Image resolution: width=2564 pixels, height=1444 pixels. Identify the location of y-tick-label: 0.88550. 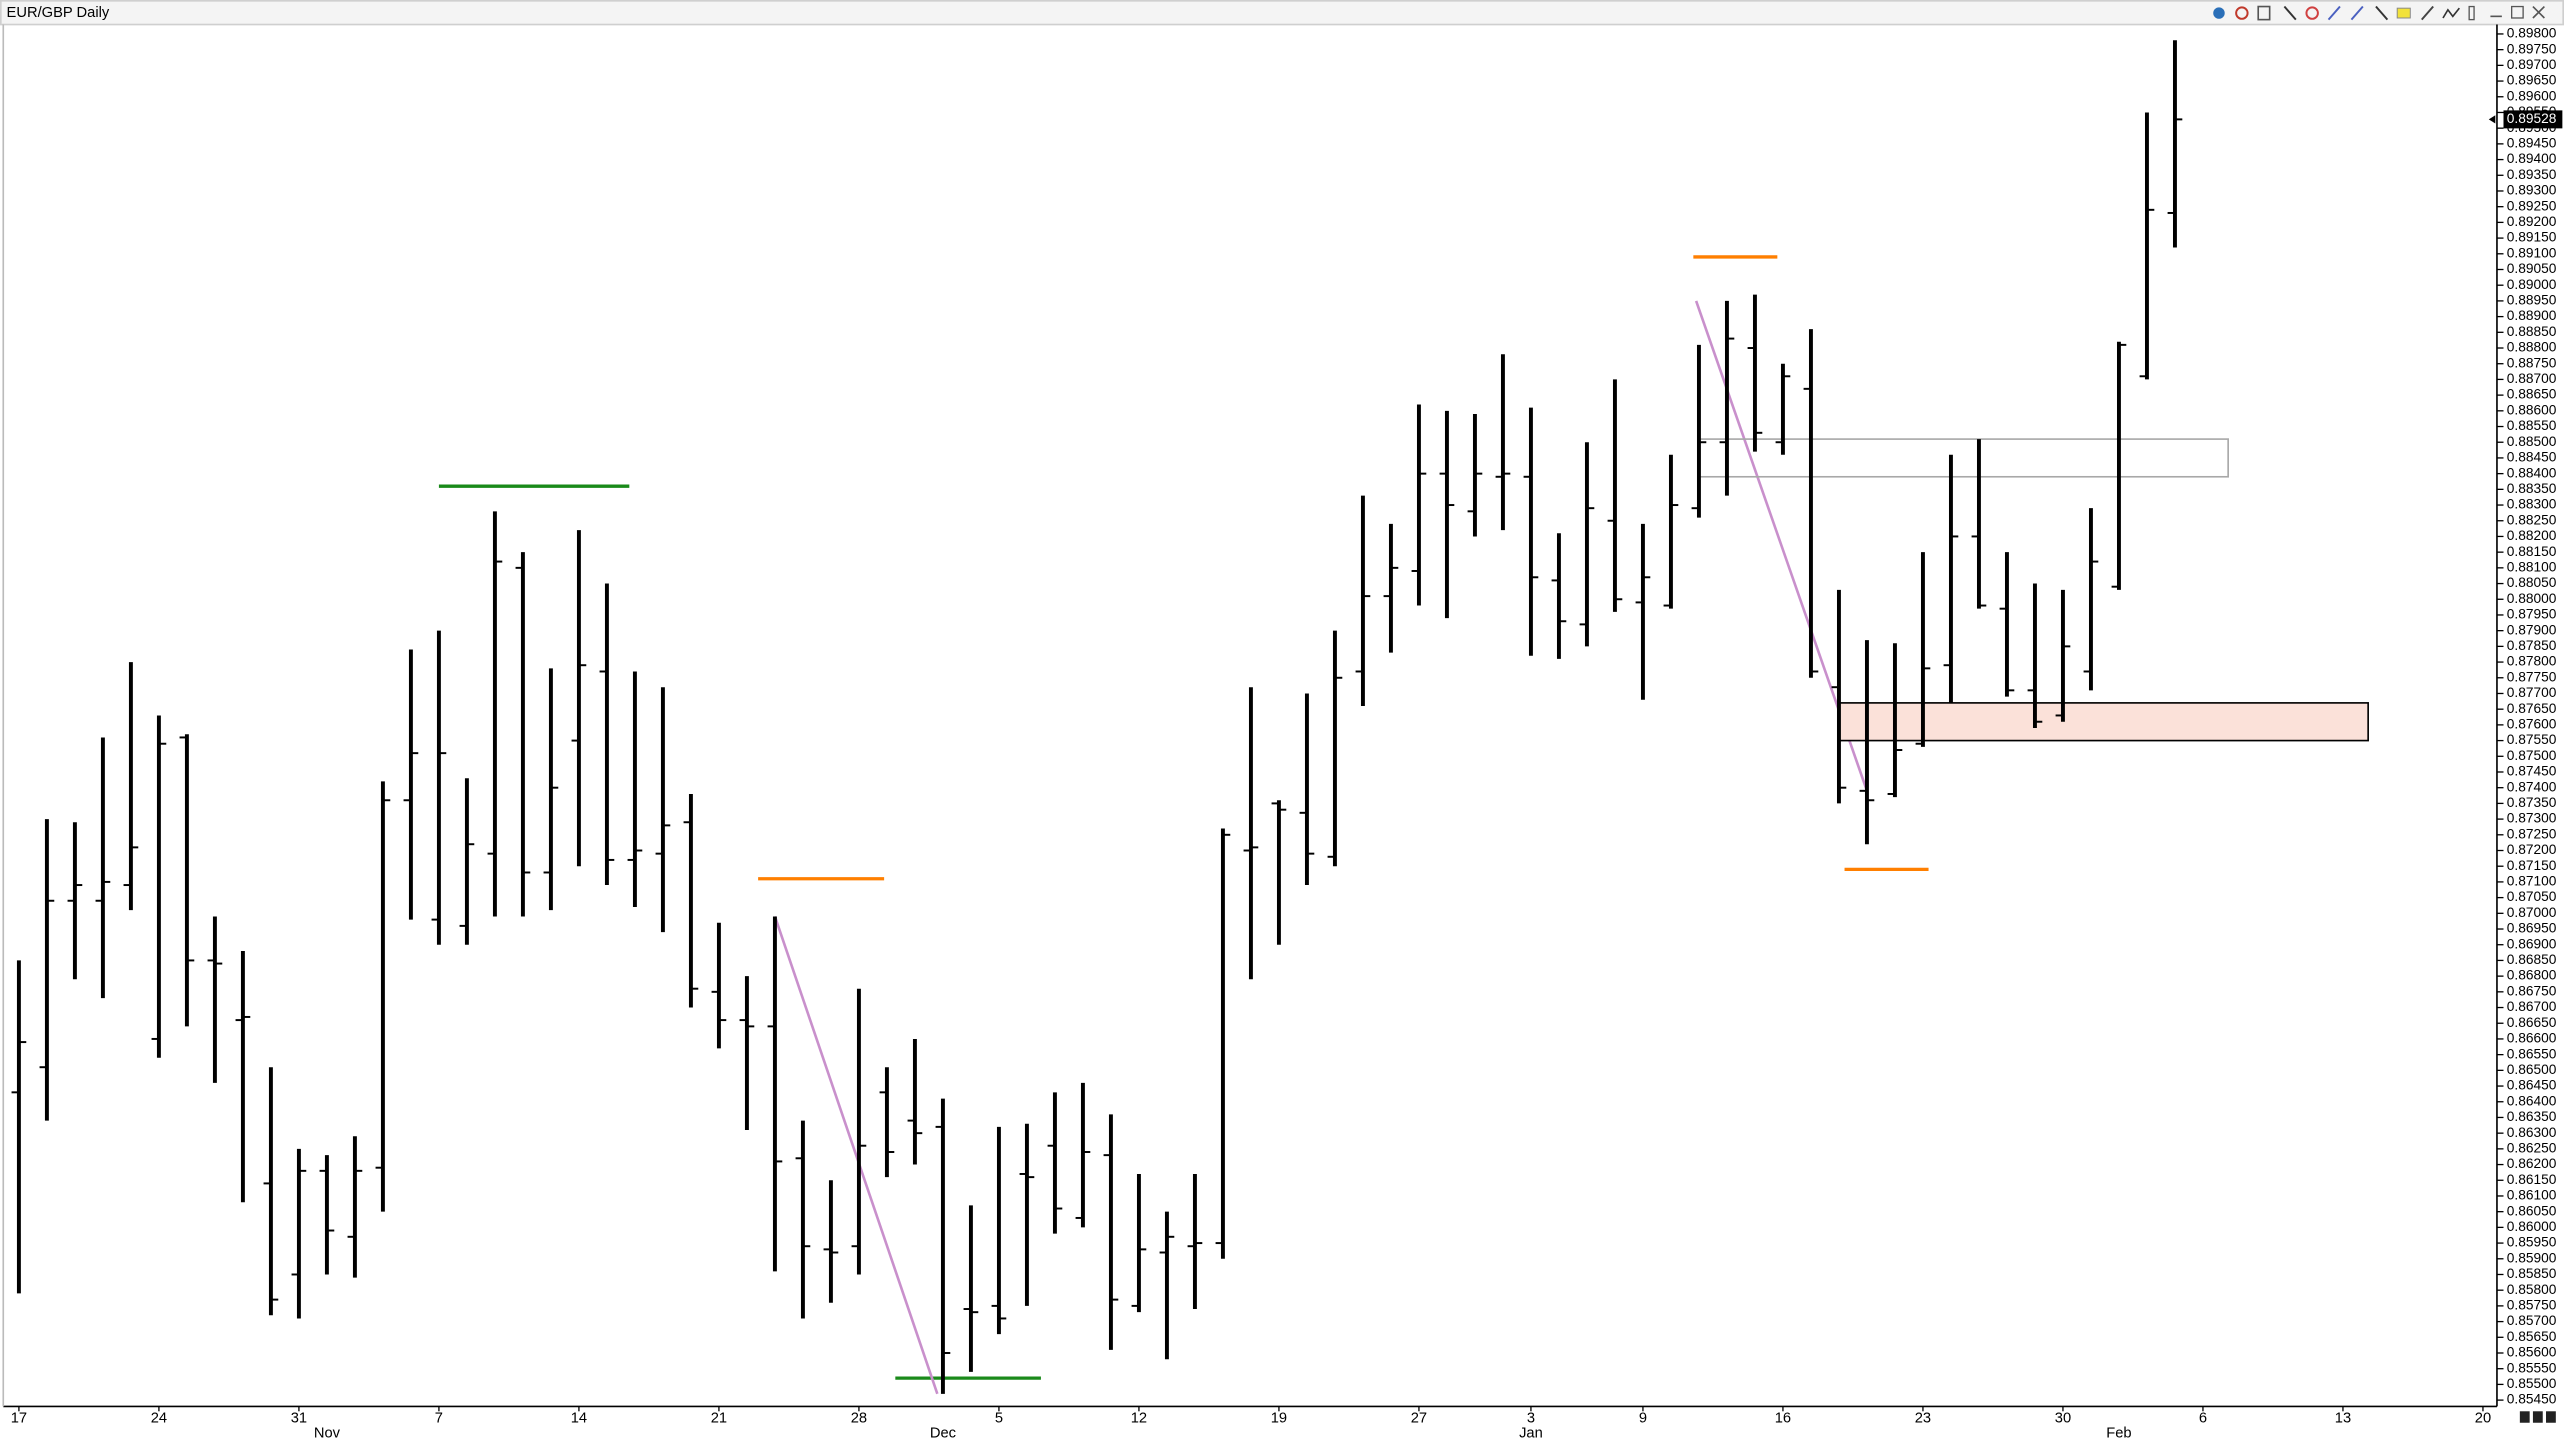
(2532, 425).